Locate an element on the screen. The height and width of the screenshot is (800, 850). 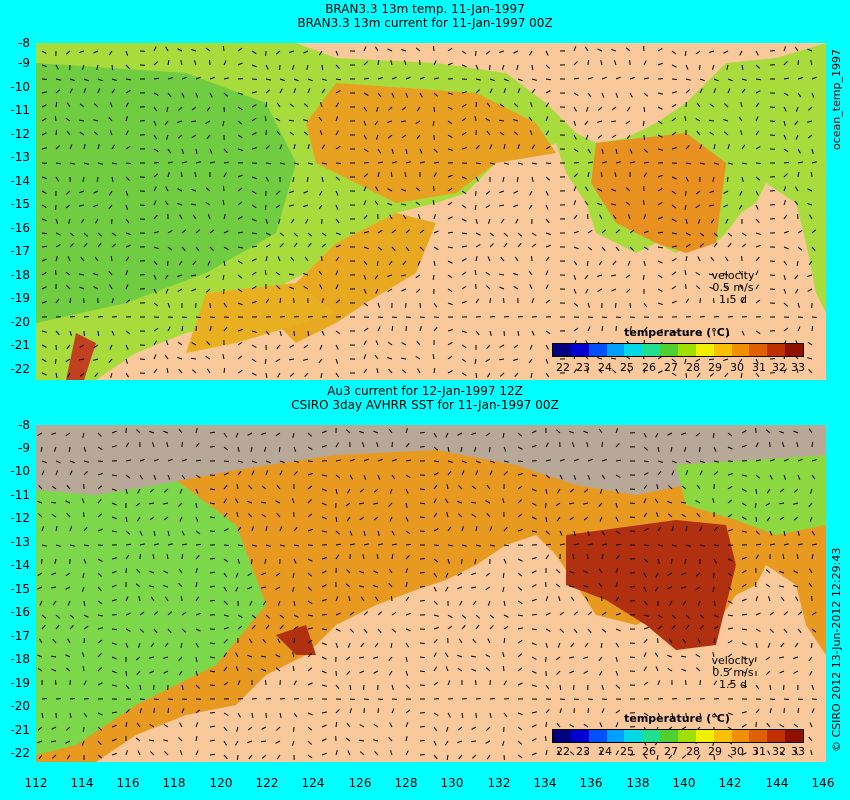
y-tick-label: -8 is located at coordinates (24, 43).